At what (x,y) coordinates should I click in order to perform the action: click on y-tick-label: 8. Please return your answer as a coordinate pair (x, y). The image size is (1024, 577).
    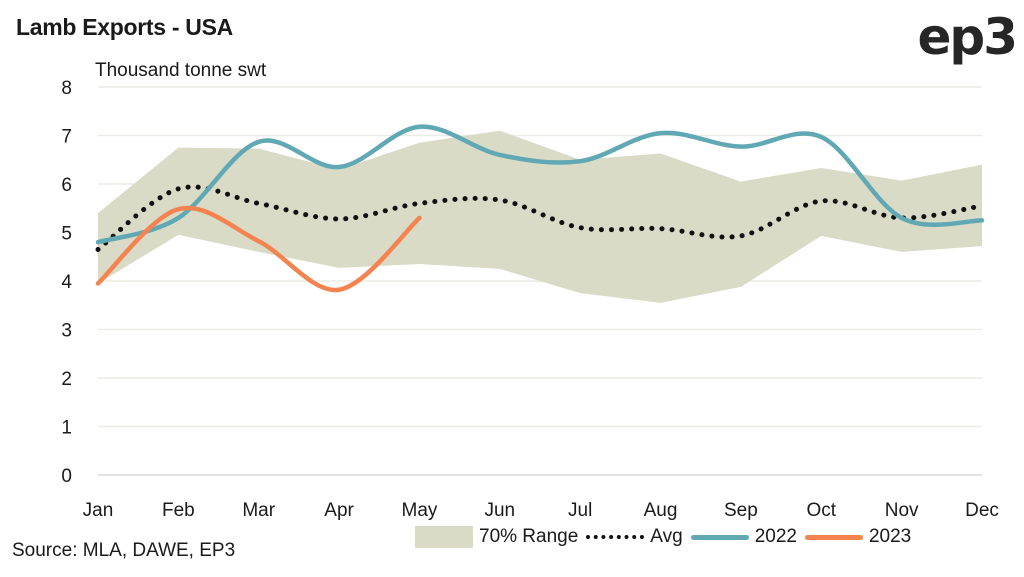
    Looking at the image, I should click on (66, 88).